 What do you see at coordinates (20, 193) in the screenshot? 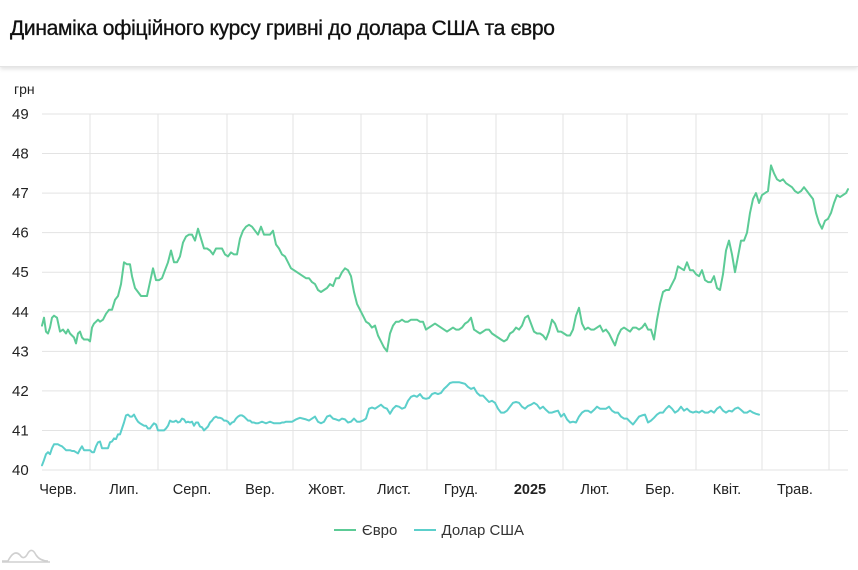
I see `y-tick-label: 47` at bounding box center [20, 193].